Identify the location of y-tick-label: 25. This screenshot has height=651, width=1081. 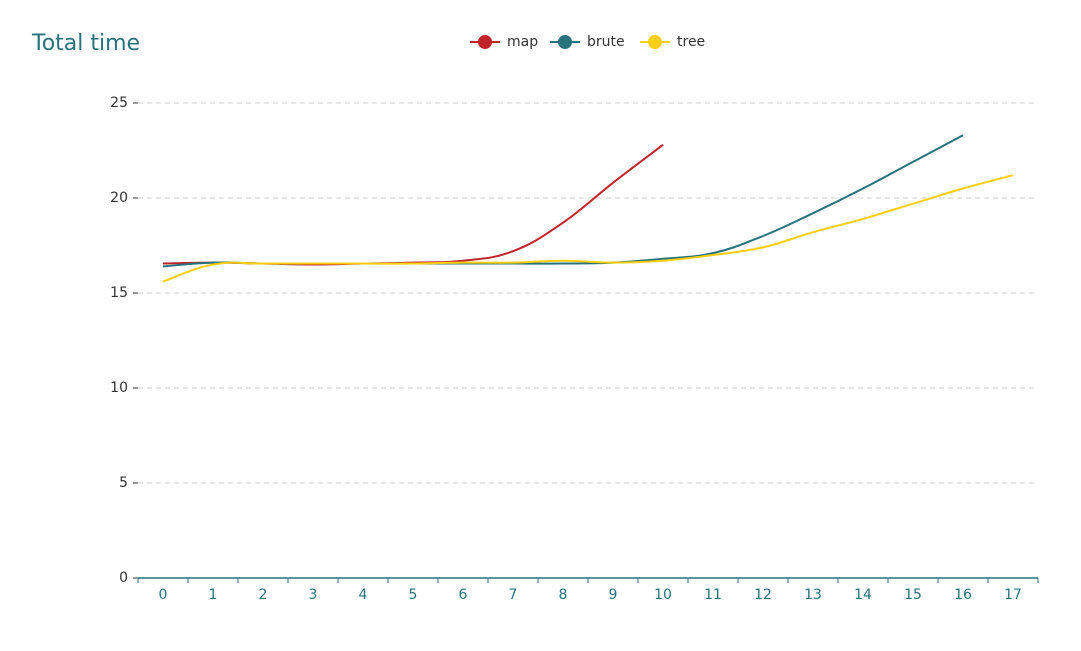
(119, 103).